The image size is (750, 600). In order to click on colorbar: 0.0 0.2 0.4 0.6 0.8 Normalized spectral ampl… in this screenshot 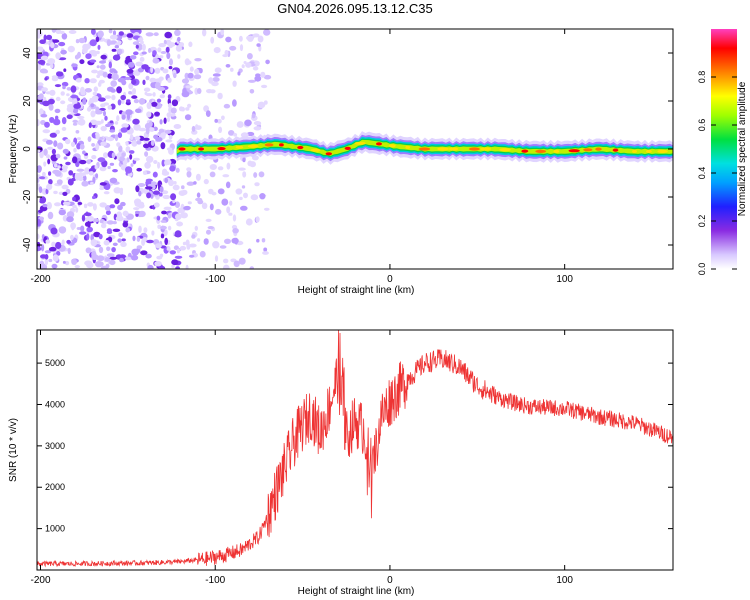, I will do `click(722, 152)`.